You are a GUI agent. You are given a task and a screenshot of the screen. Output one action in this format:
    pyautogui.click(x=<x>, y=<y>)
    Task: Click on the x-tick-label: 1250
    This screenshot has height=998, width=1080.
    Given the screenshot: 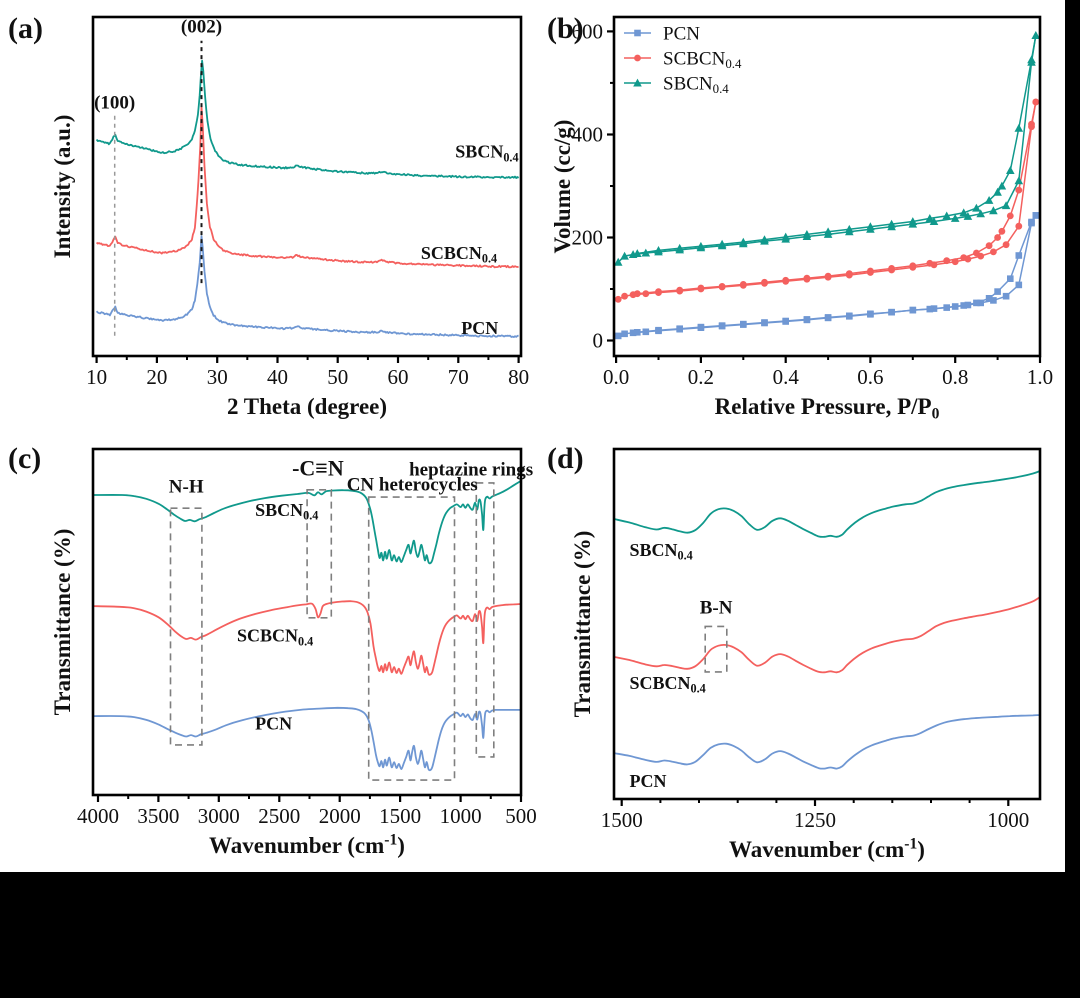 What is the action you would take?
    pyautogui.click(x=815, y=820)
    